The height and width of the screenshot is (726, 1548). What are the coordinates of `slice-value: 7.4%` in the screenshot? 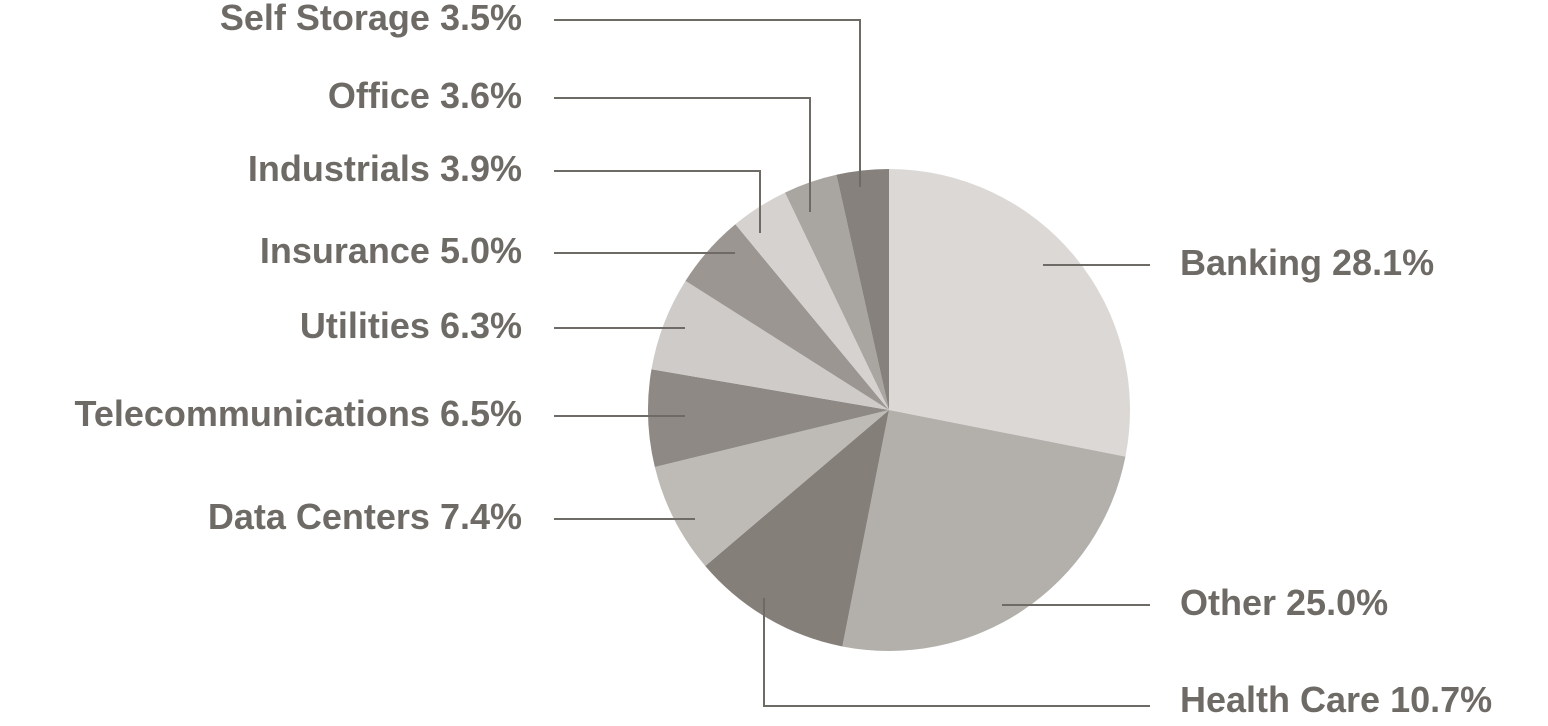 It's located at (481, 516).